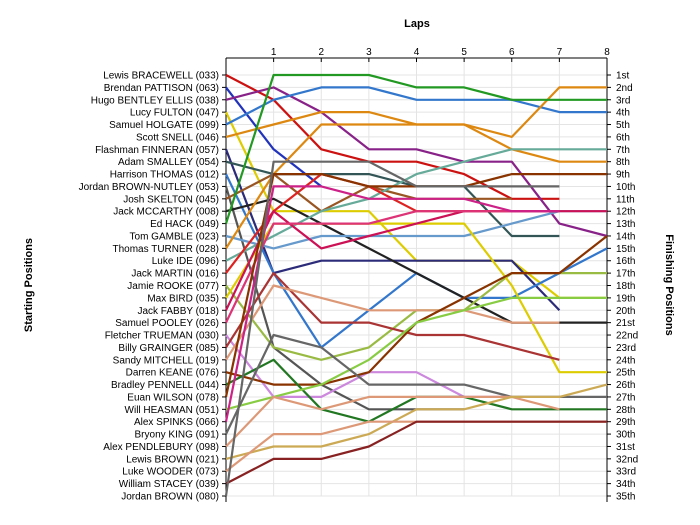 The image size is (700, 525). What do you see at coordinates (174, 236) in the screenshot?
I see `start-label: Tom GAMBLE (023)` at bounding box center [174, 236].